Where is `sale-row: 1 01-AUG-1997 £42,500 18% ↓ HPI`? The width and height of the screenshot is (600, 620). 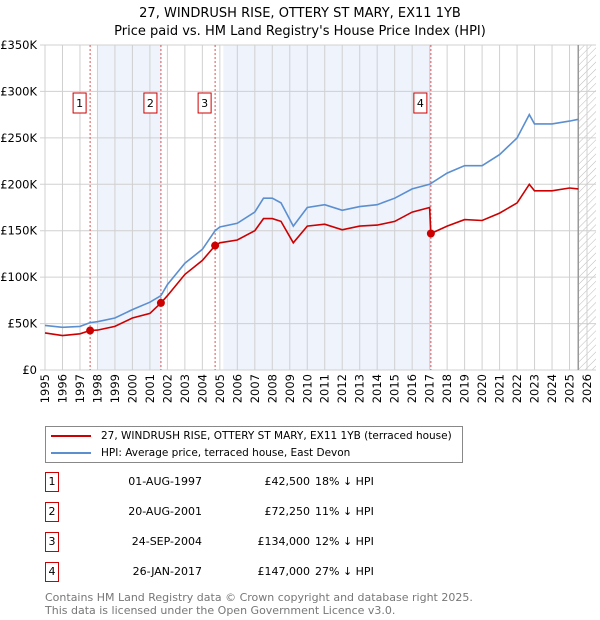
sale-row: 1 01-AUG-1997 £42,500 18% ↓ HPI is located at coordinates (245, 482).